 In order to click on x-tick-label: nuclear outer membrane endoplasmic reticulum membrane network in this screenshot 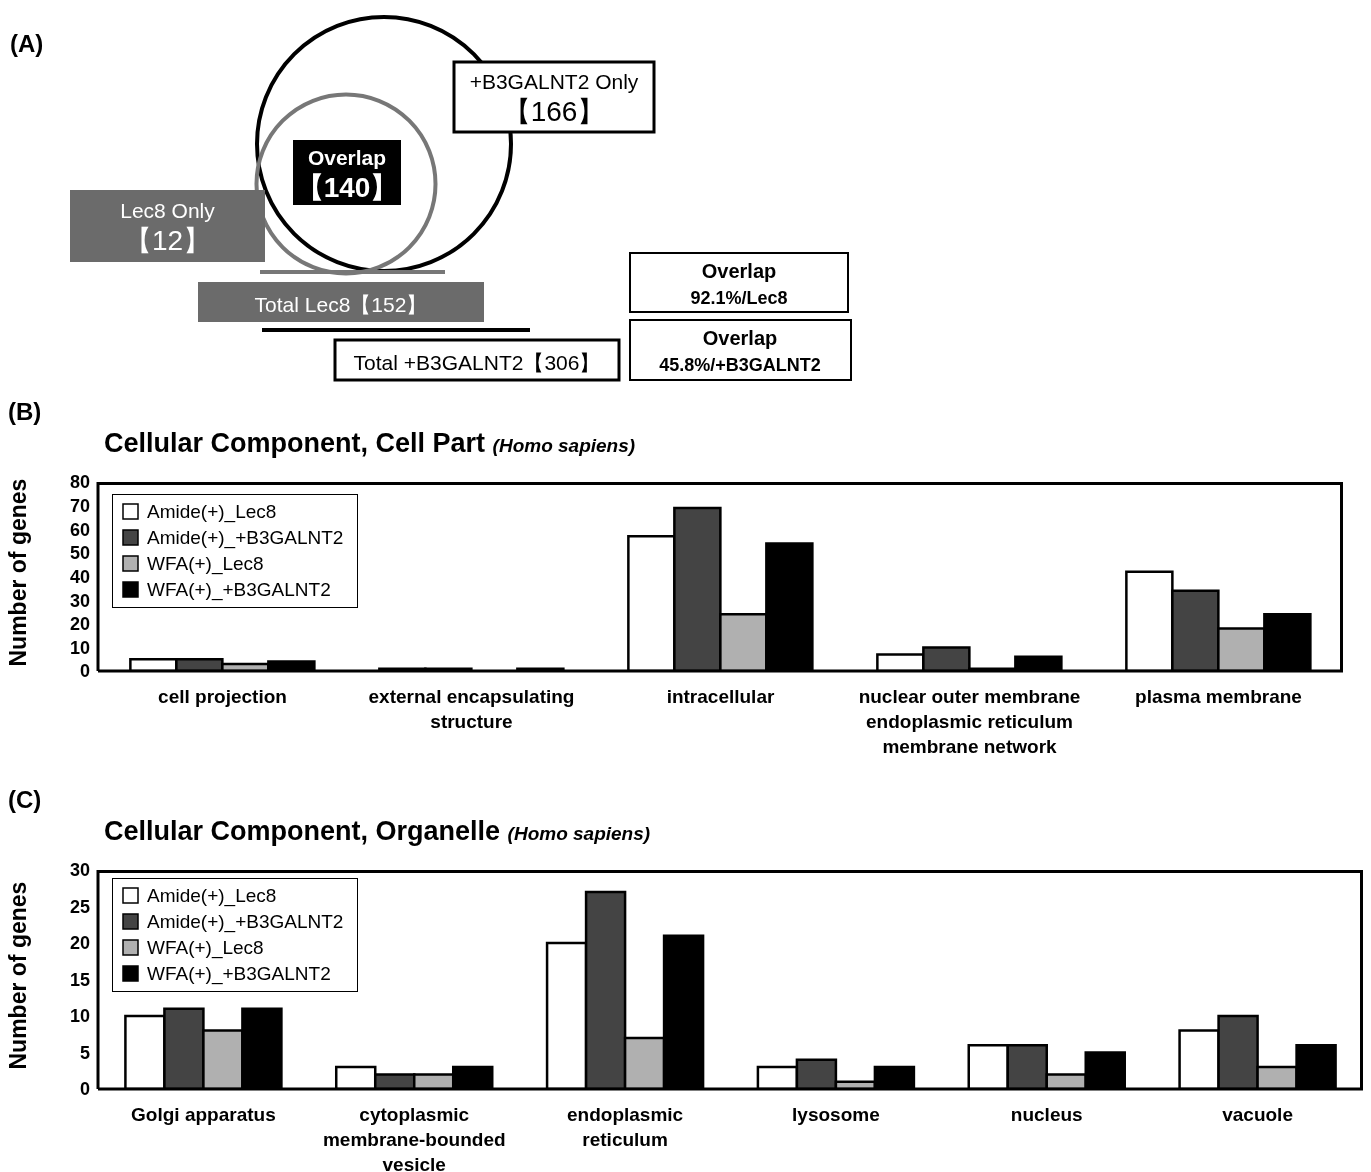, I will do `click(969, 721)`.